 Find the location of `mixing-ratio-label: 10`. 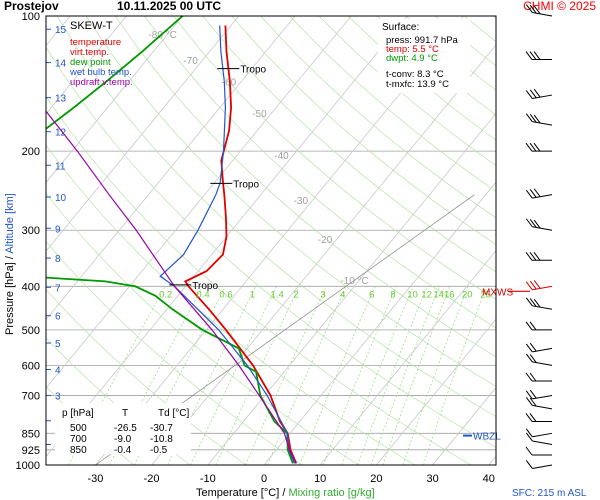

mixing-ratio-label: 10 is located at coordinates (412, 294).